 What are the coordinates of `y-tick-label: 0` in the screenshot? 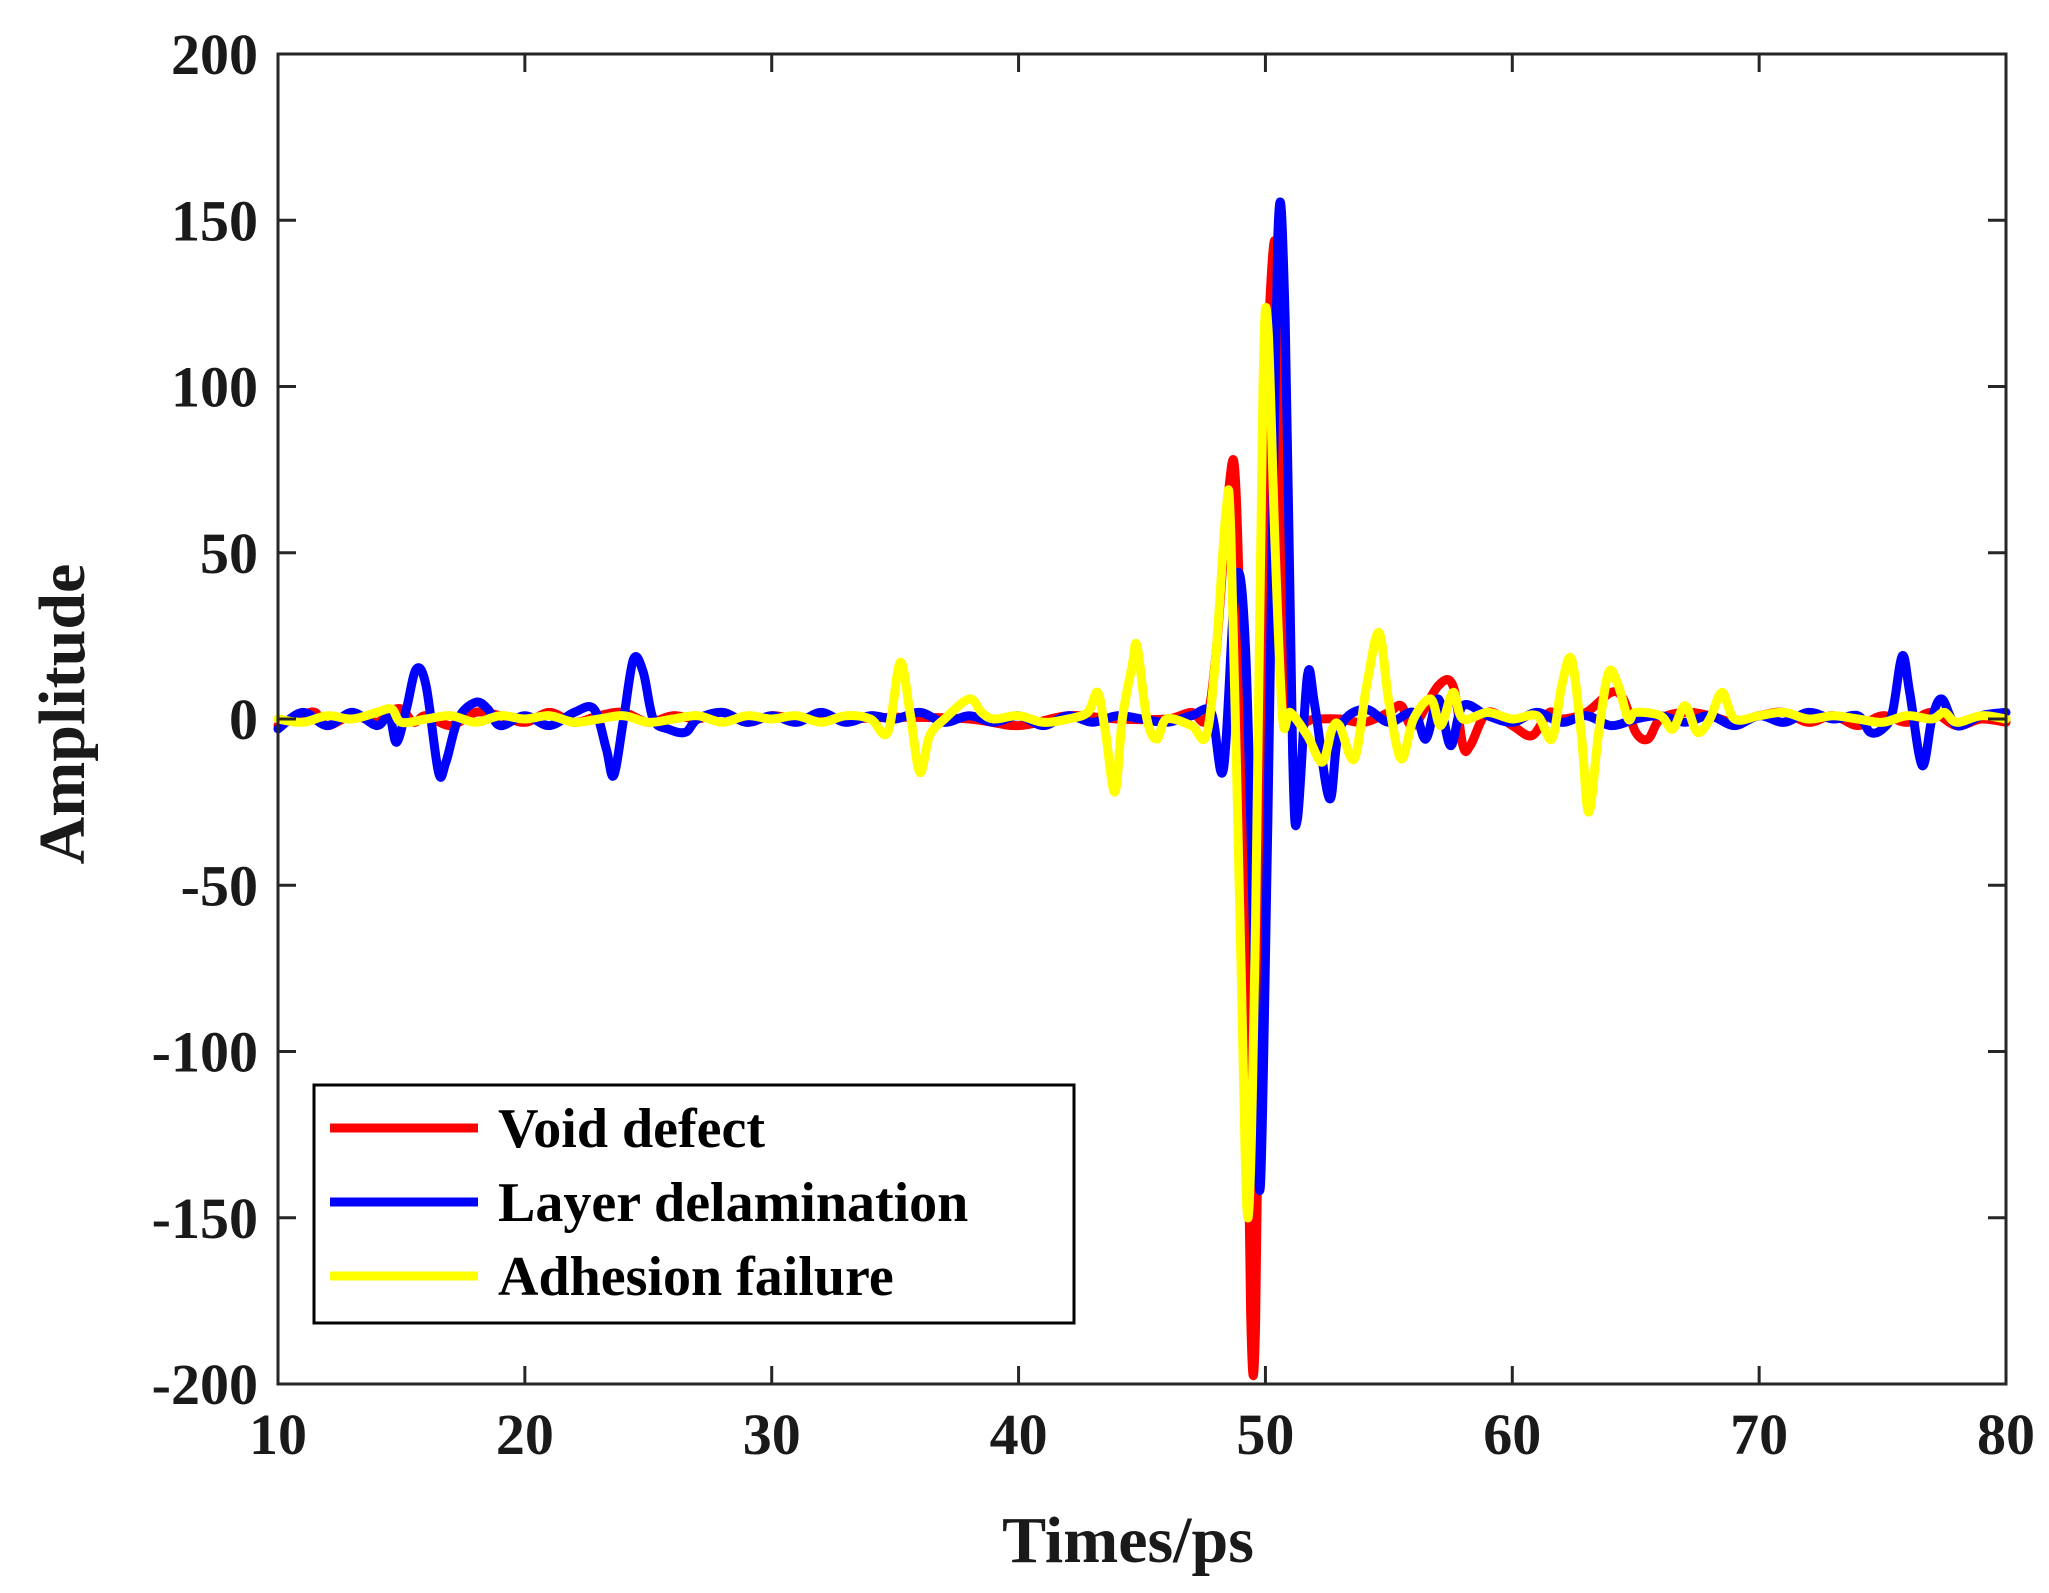 It's located at (243, 719).